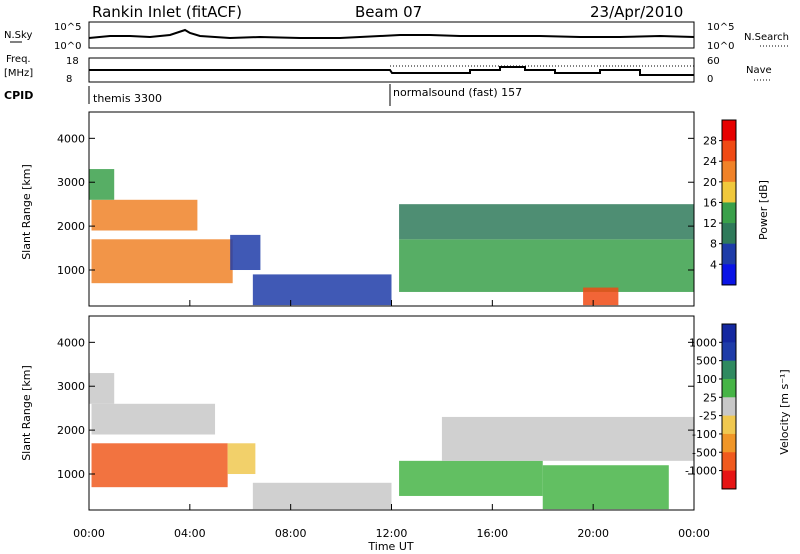 The width and height of the screenshot is (800, 554). Describe the element at coordinates (636, 12) in the screenshot. I see `date-label: 23/Apr/2010` at that location.